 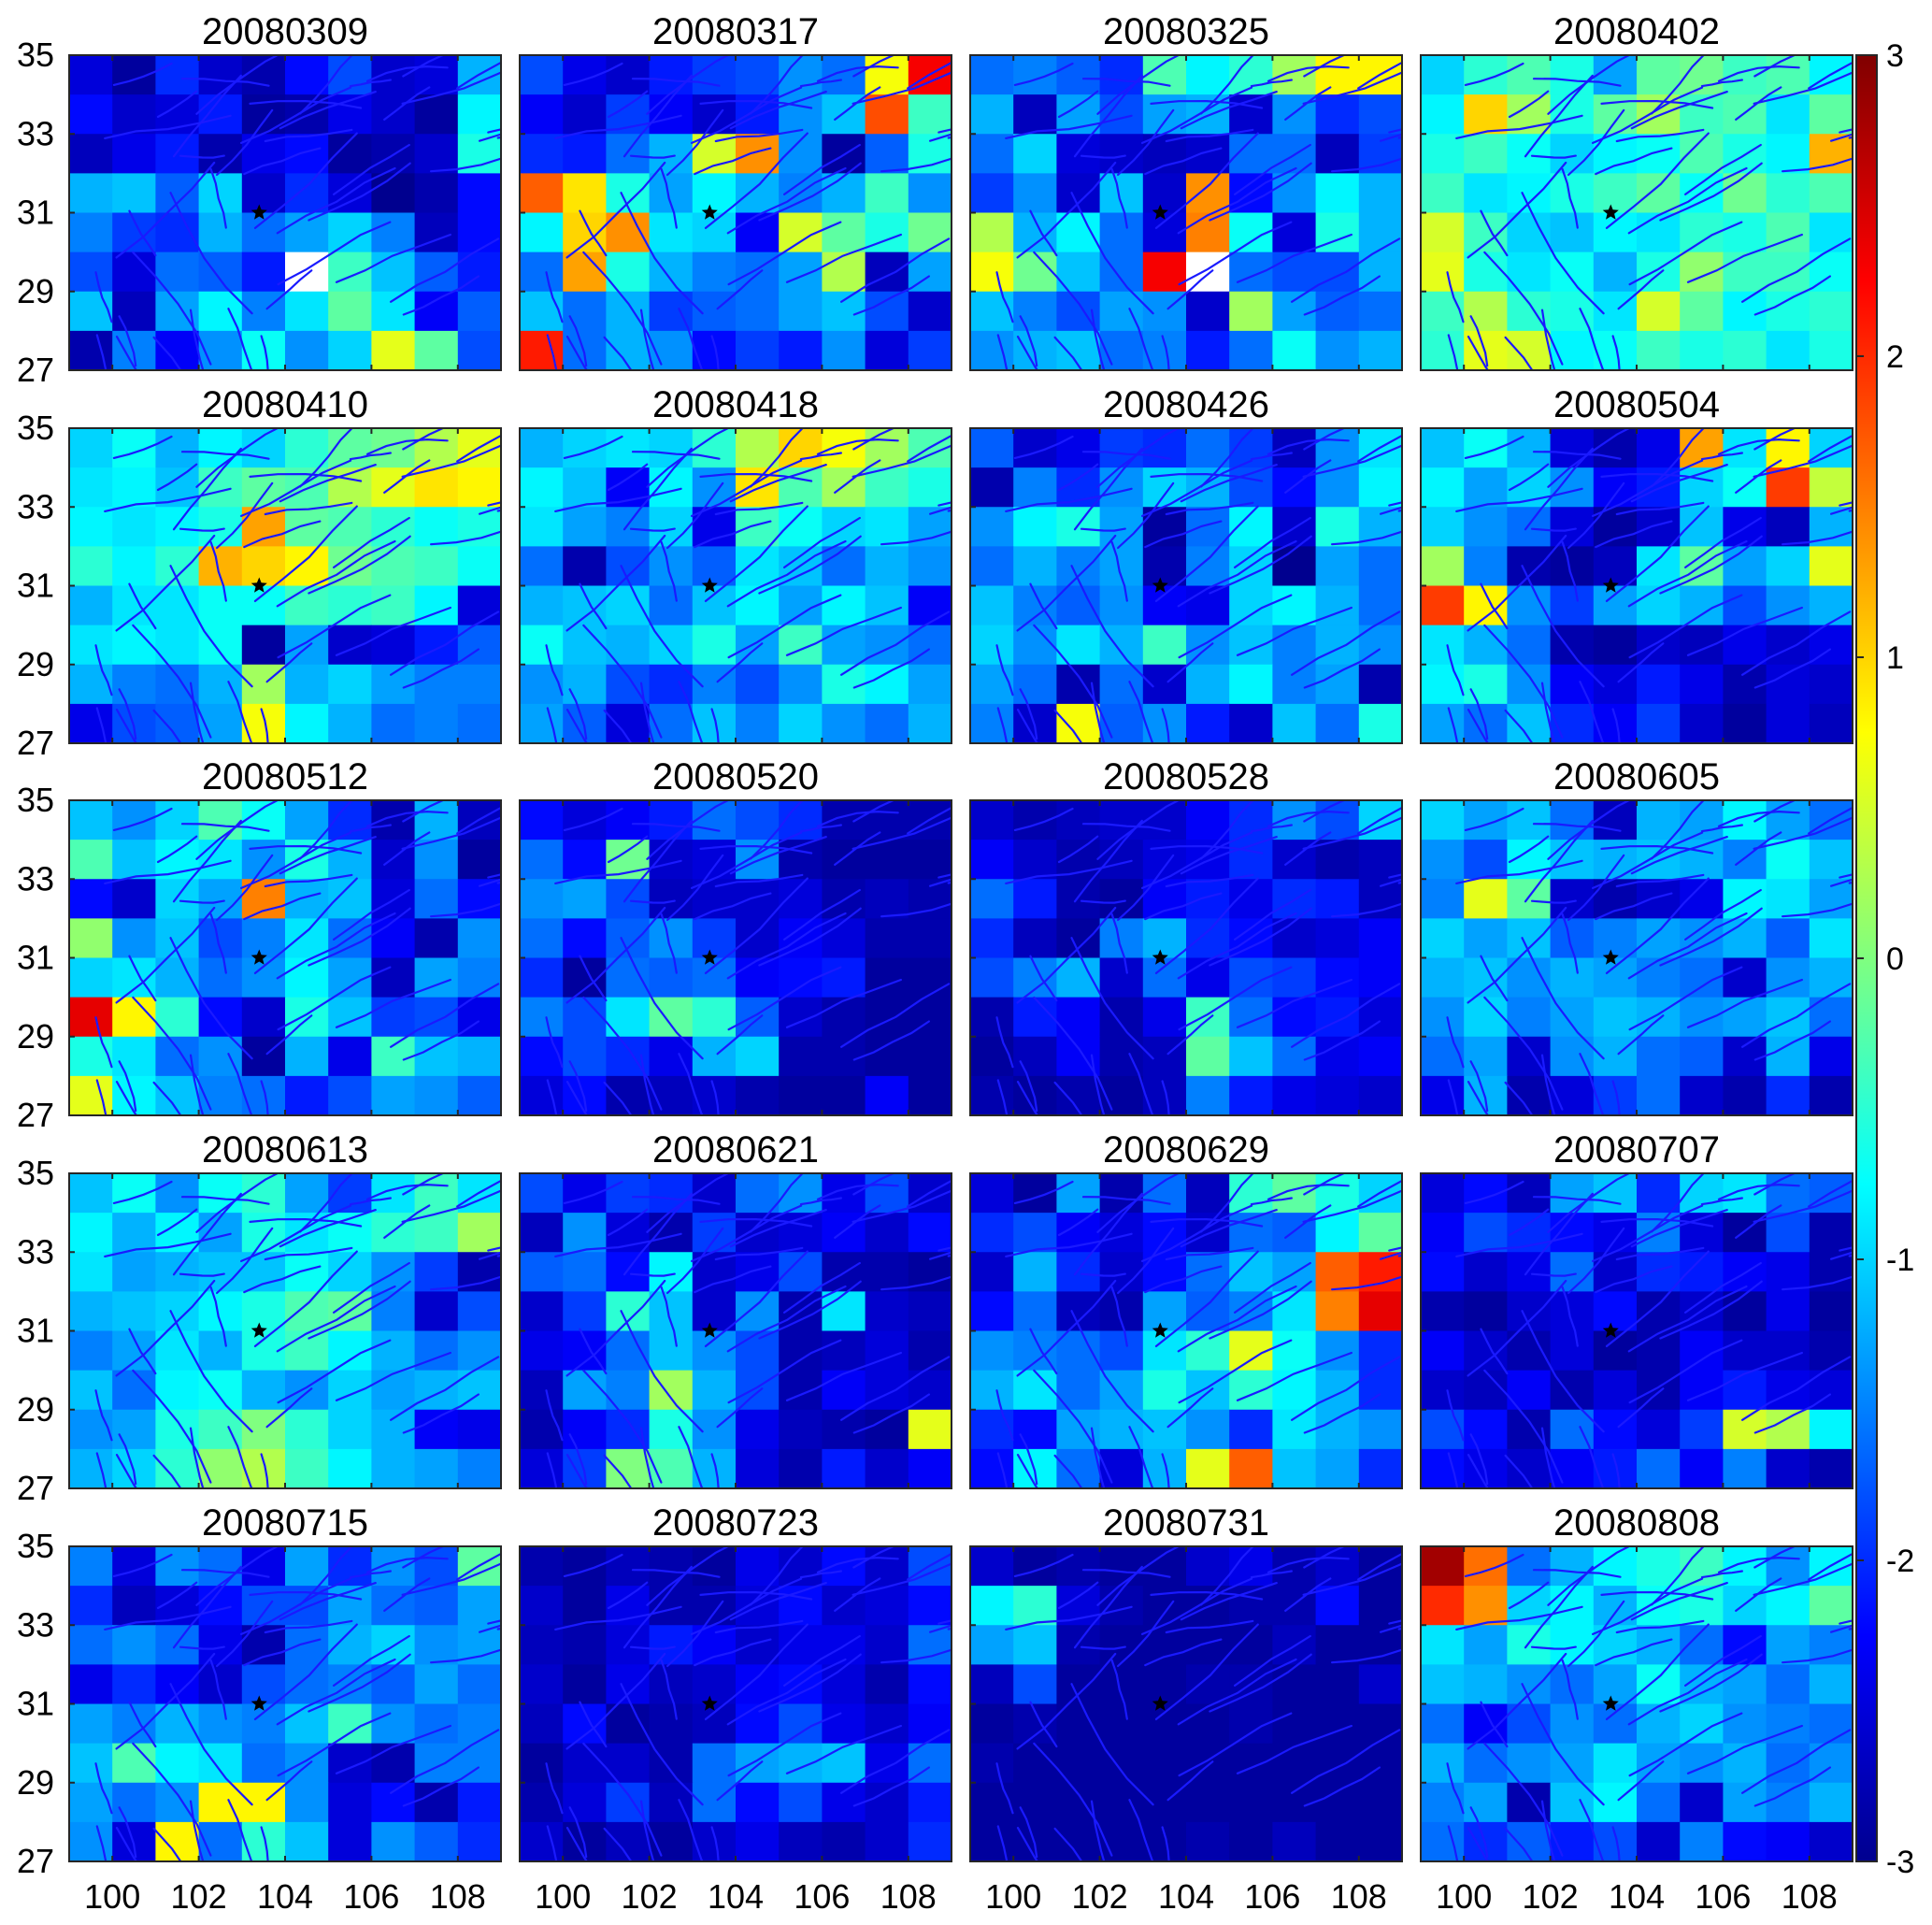 I want to click on panel-title: 20080309, so click(x=285, y=32).